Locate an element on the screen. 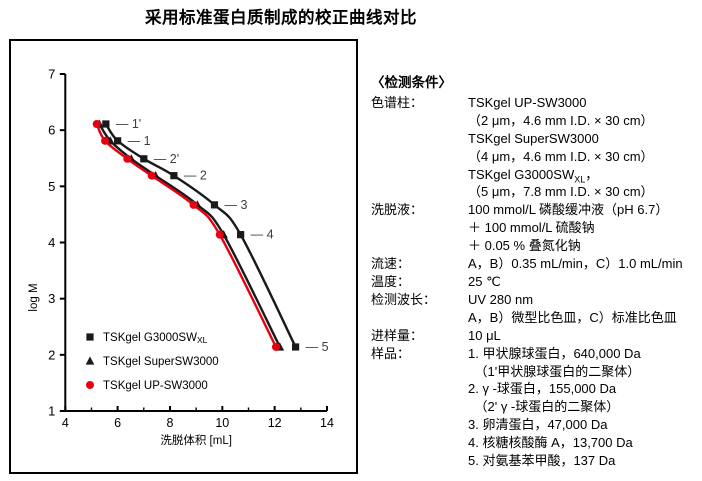 Image resolution: width=702 pixels, height=481 pixels. y-tick-label: 1 is located at coordinates (51, 411).